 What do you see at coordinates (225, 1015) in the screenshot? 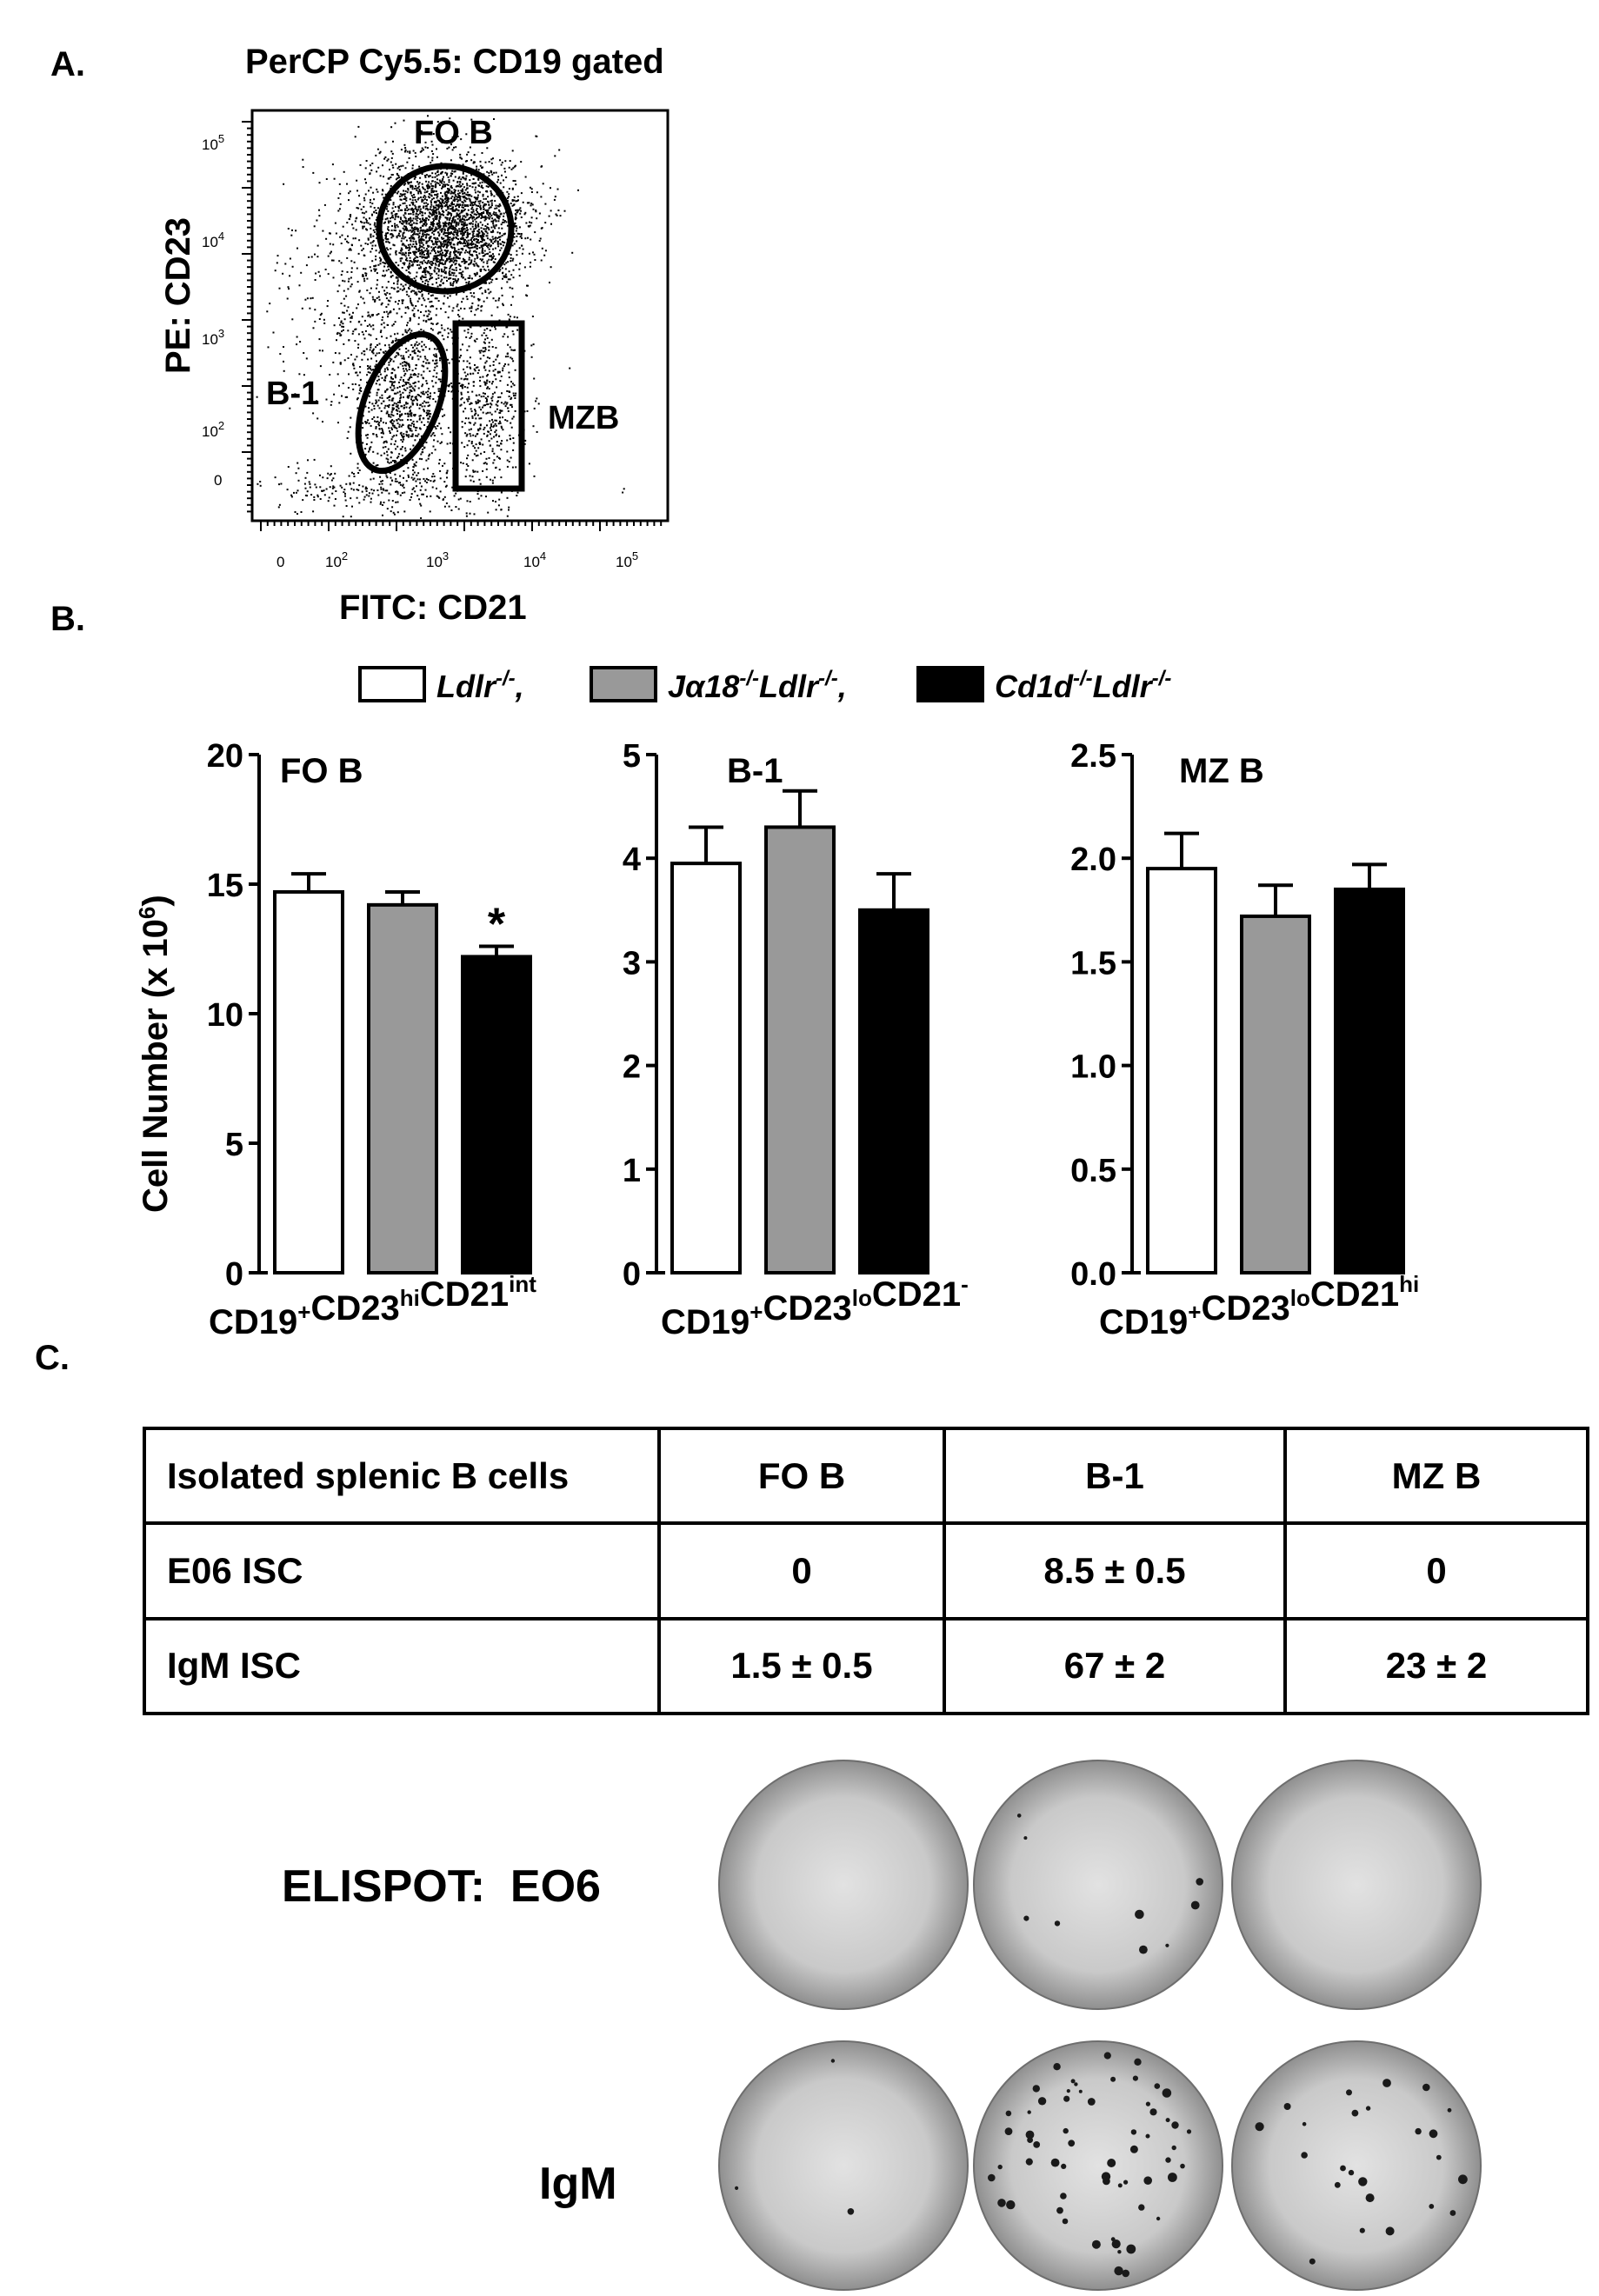
I see `y-tick-label: 10` at bounding box center [225, 1015].